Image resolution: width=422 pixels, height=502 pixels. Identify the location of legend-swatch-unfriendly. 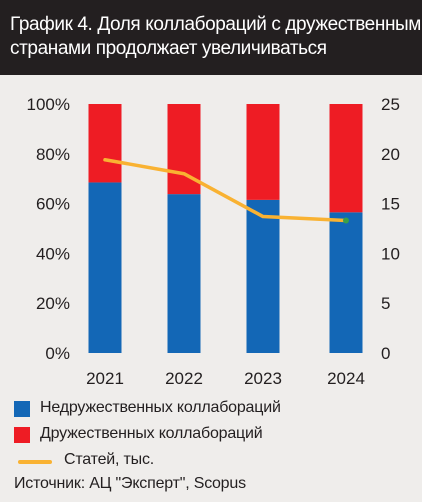
(22, 409).